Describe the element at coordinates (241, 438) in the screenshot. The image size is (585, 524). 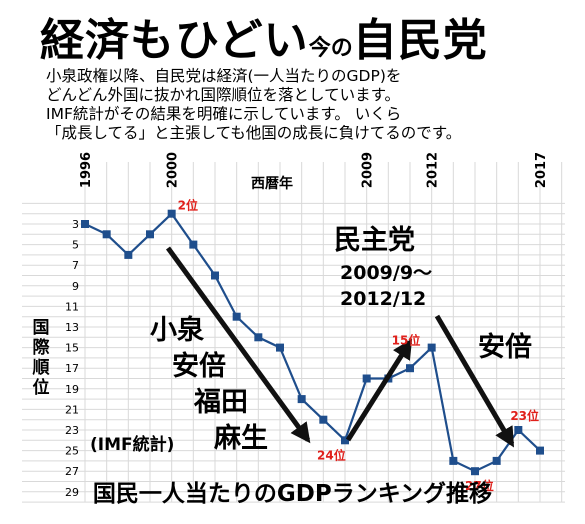
I see `annotation-aso: 麻生` at that location.